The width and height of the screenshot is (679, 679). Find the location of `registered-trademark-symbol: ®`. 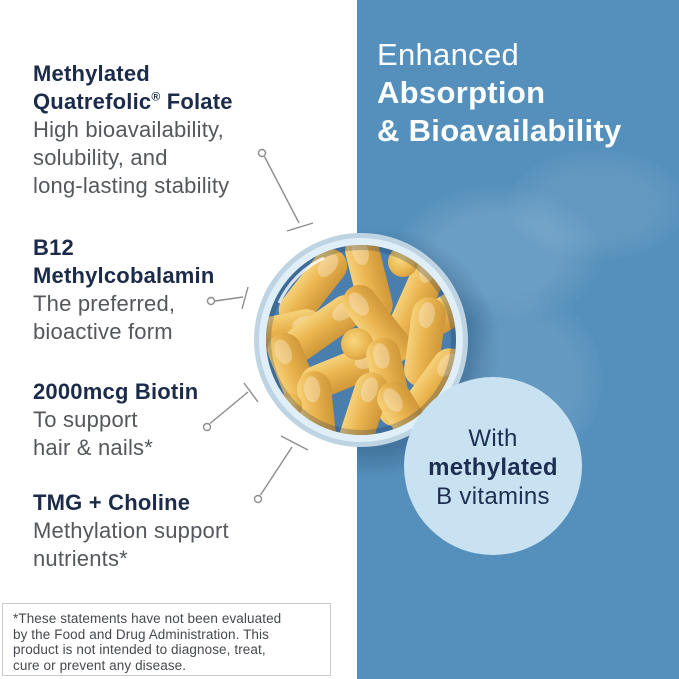

registered-trademark-symbol: ® is located at coordinates (156, 96).